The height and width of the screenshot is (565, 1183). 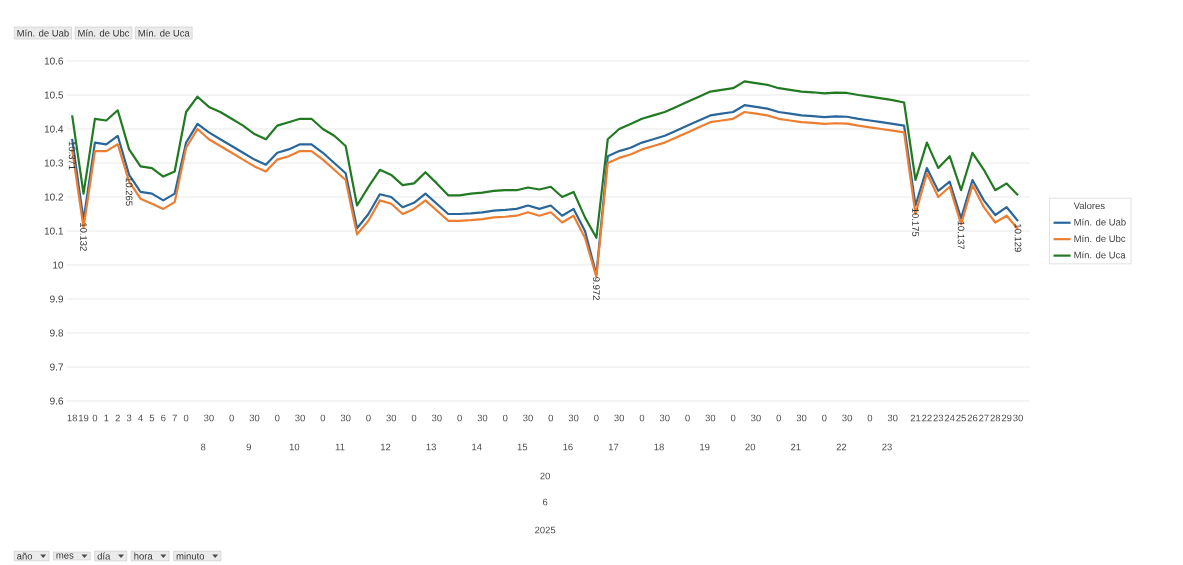 What do you see at coordinates (164, 33) in the screenshot?
I see `text: Mín. de Uca` at bounding box center [164, 33].